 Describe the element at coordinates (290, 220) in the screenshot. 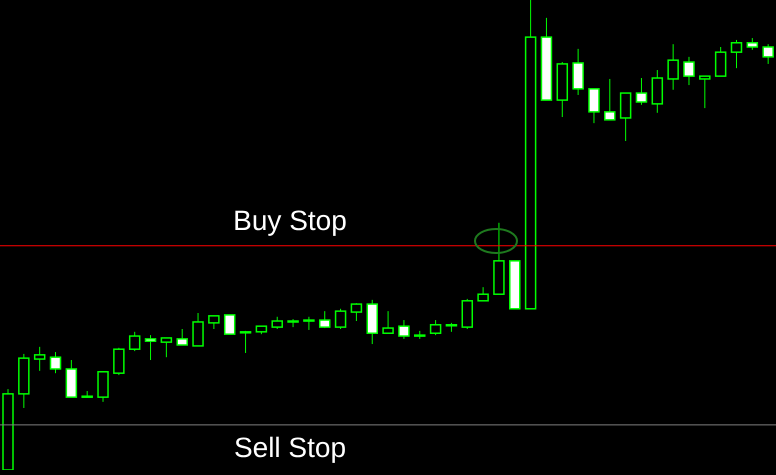

I see `ref-line-label: Buy Stop` at that location.